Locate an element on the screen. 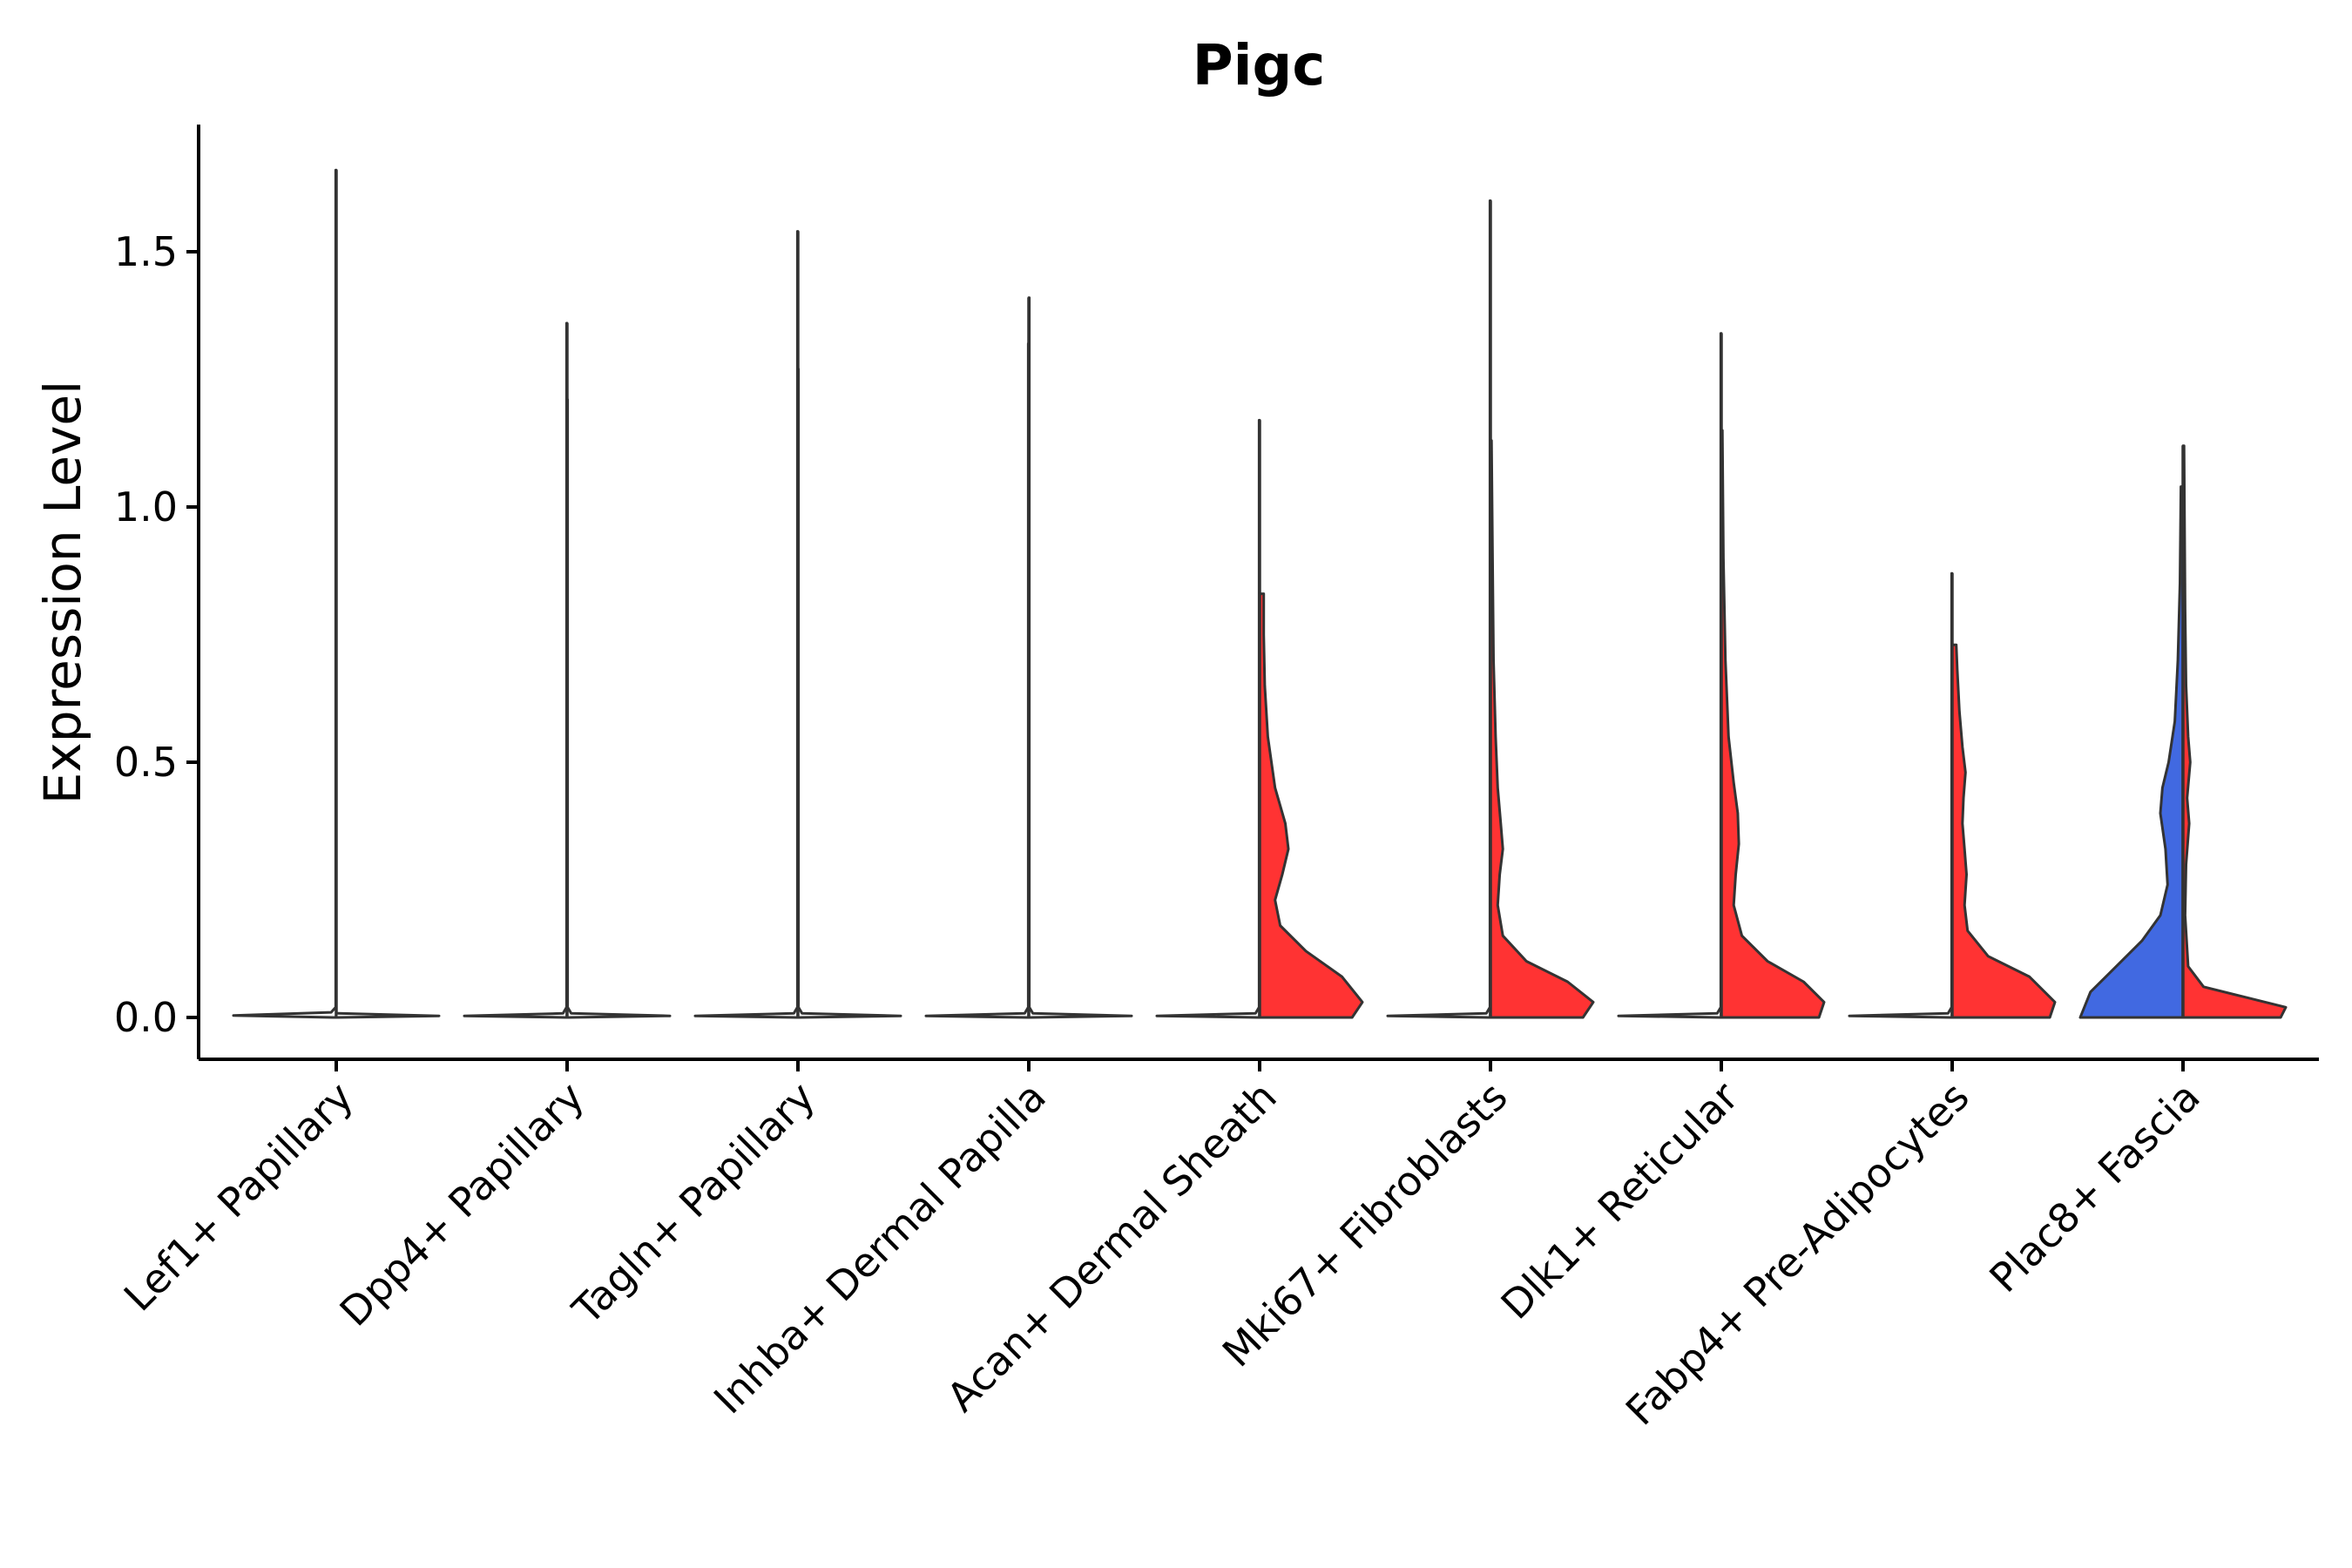 This screenshot has height=1568, width=2352. y-tick-label: 1.0 is located at coordinates (146, 507).